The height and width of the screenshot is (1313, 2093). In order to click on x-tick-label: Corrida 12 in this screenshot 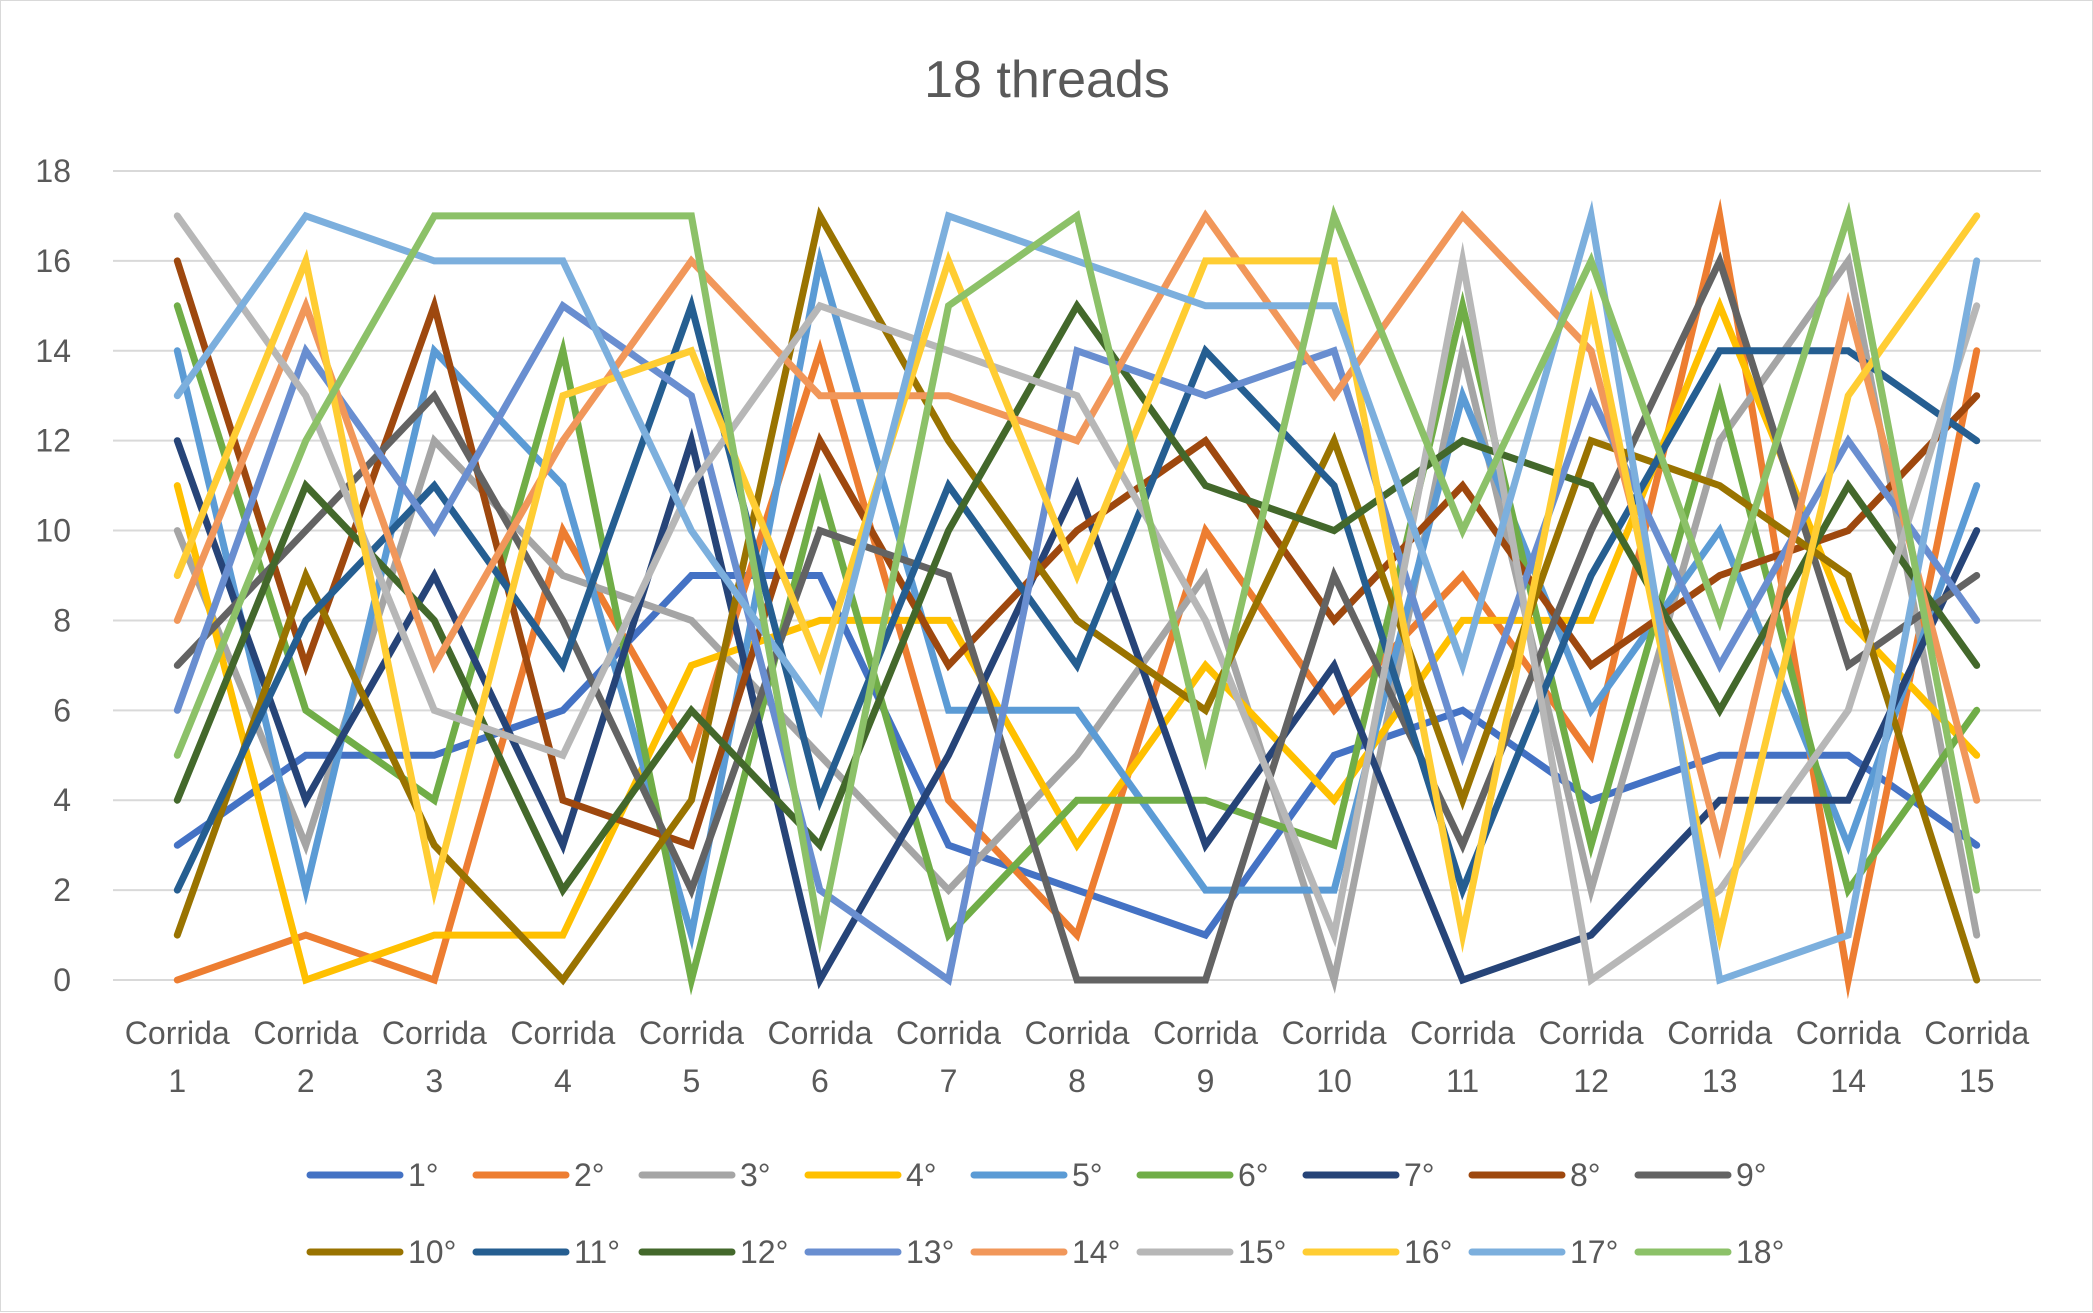, I will do `click(1591, 1057)`.